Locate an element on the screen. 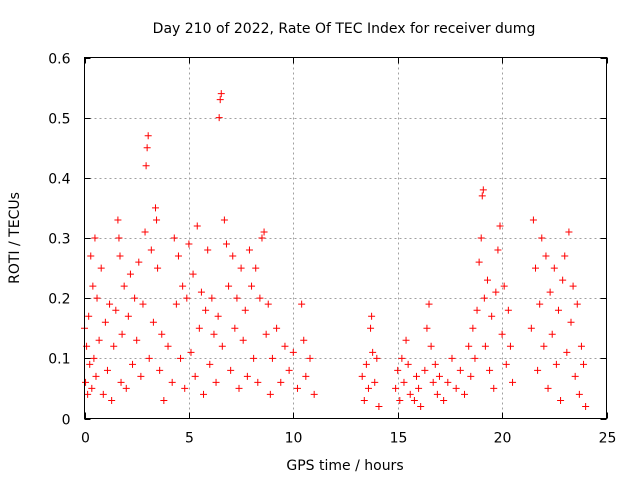 This screenshot has height=480, width=640. x-axis-label: GPS time / hours is located at coordinates (344, 466).